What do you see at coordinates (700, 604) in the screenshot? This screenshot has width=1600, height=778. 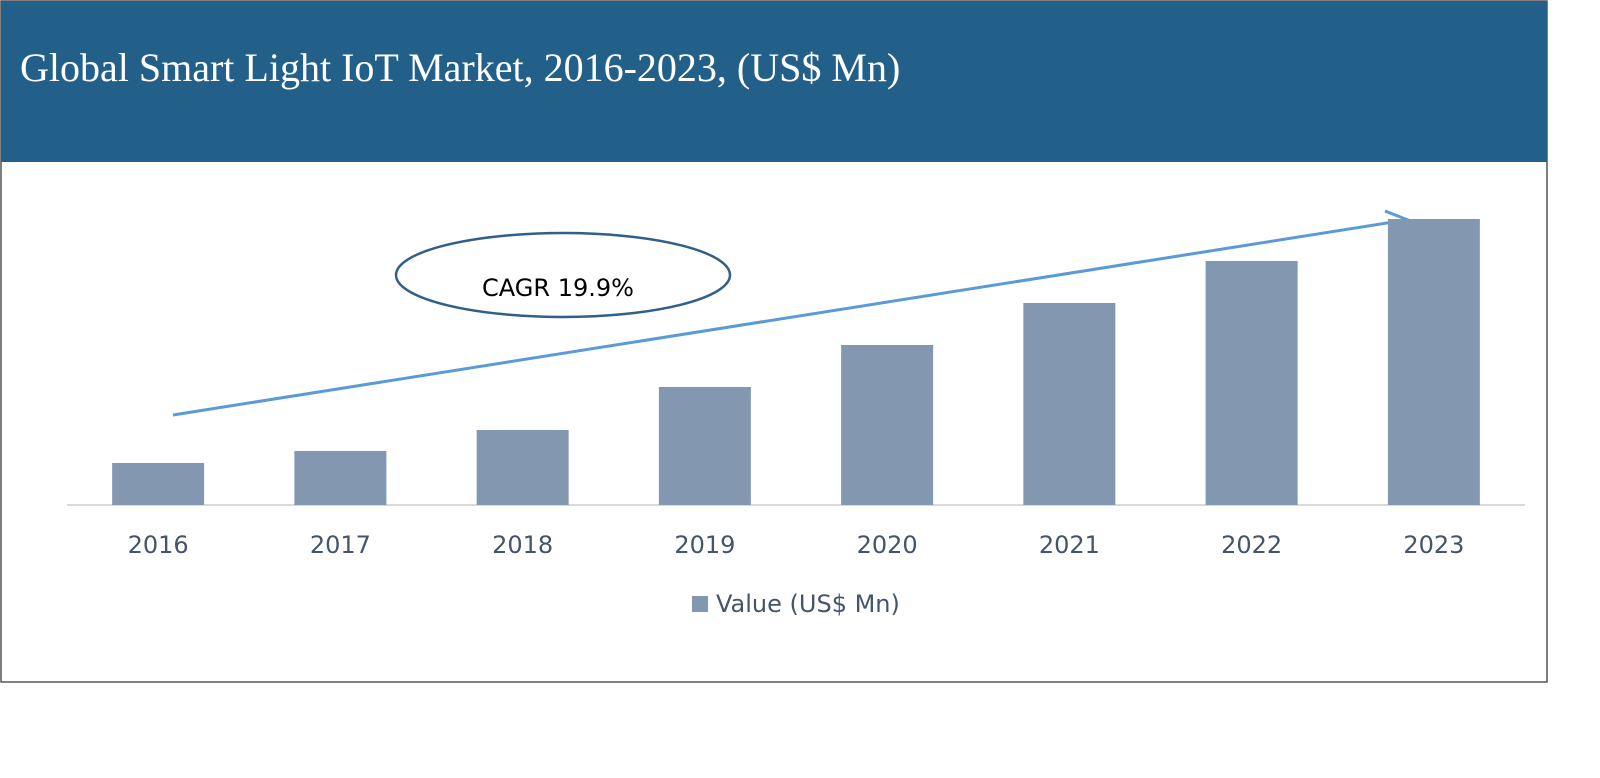 I see `legend-swatch` at bounding box center [700, 604].